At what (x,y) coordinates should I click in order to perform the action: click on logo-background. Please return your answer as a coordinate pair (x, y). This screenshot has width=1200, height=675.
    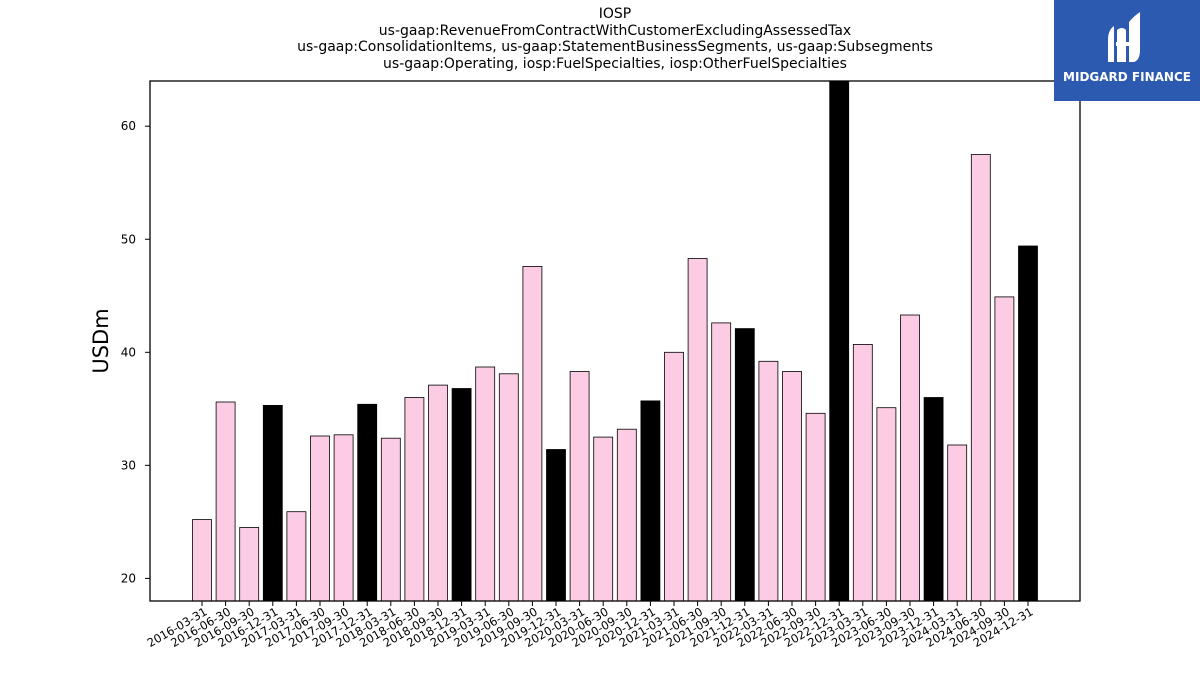
    Looking at the image, I should click on (1127, 50).